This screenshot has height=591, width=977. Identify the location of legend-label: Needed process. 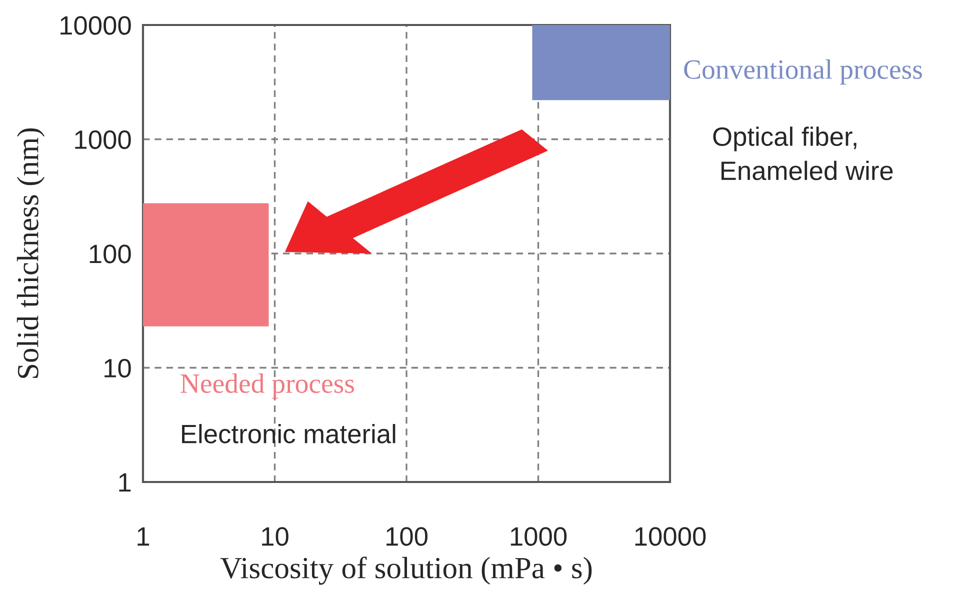
(267, 386).